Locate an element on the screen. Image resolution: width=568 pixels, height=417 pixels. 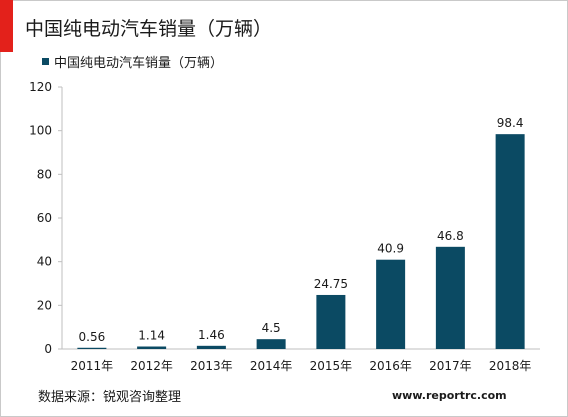
data-label: 0.56 is located at coordinates (92, 337).